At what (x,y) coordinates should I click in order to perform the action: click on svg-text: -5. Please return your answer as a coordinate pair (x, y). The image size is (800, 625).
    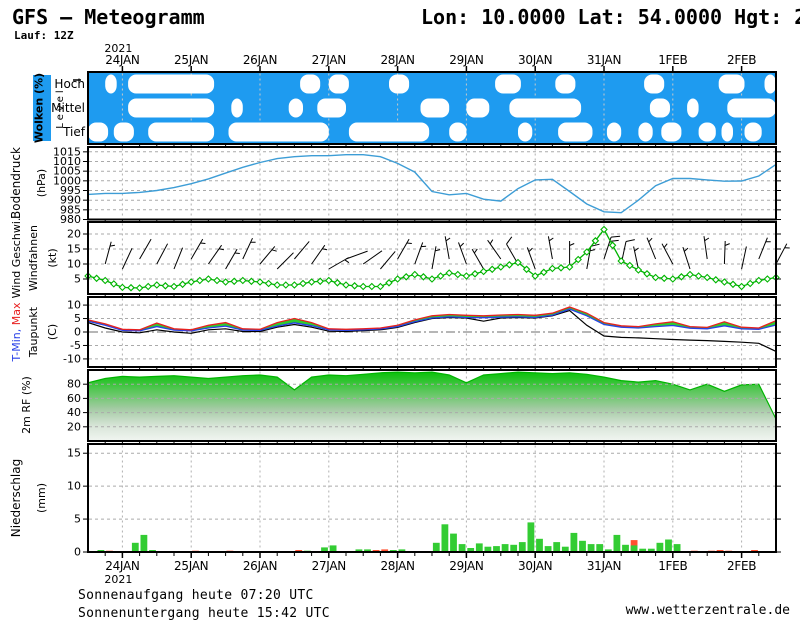
    Looking at the image, I should click on (75, 345).